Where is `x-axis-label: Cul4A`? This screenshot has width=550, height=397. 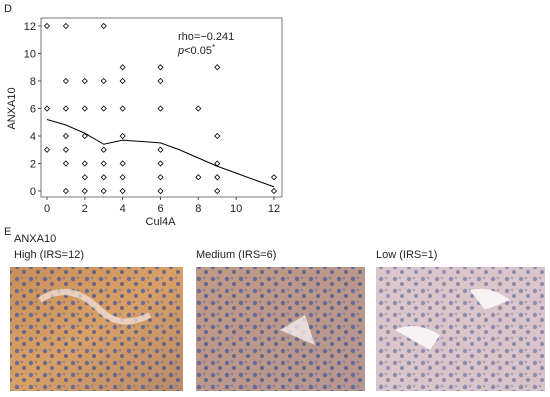
x-axis-label: Cul4A is located at coordinates (161, 222).